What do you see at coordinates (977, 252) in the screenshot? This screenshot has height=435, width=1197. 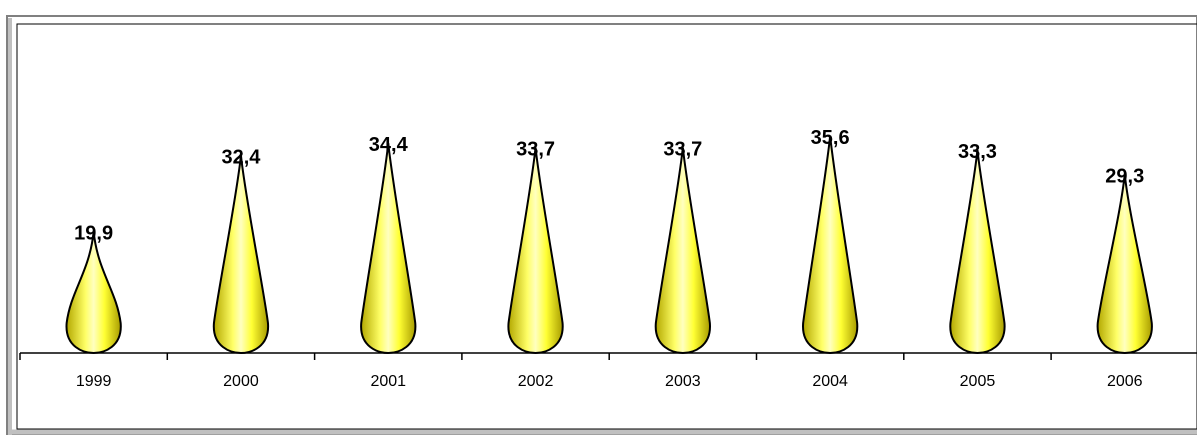 I see `bar-2005` at bounding box center [977, 252].